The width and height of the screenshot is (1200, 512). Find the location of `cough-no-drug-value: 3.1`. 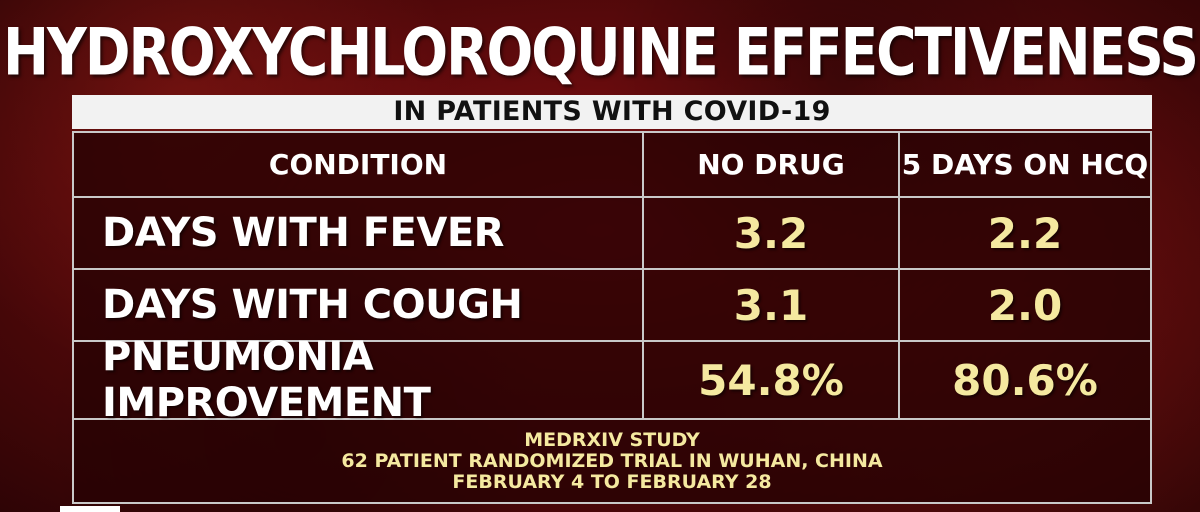

cough-no-drug-value: 3.1 is located at coordinates (771, 305).